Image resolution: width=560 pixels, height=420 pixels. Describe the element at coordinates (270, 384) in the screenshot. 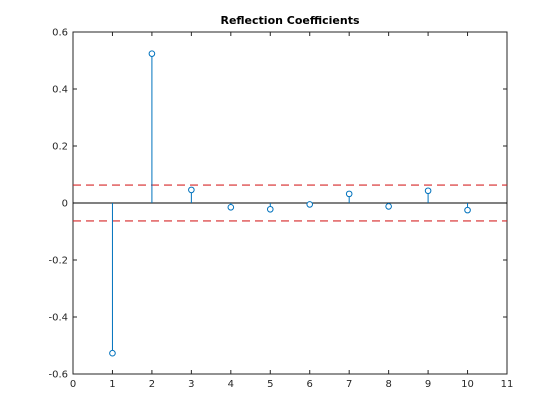

I see `x-tick-label: 5` at that location.